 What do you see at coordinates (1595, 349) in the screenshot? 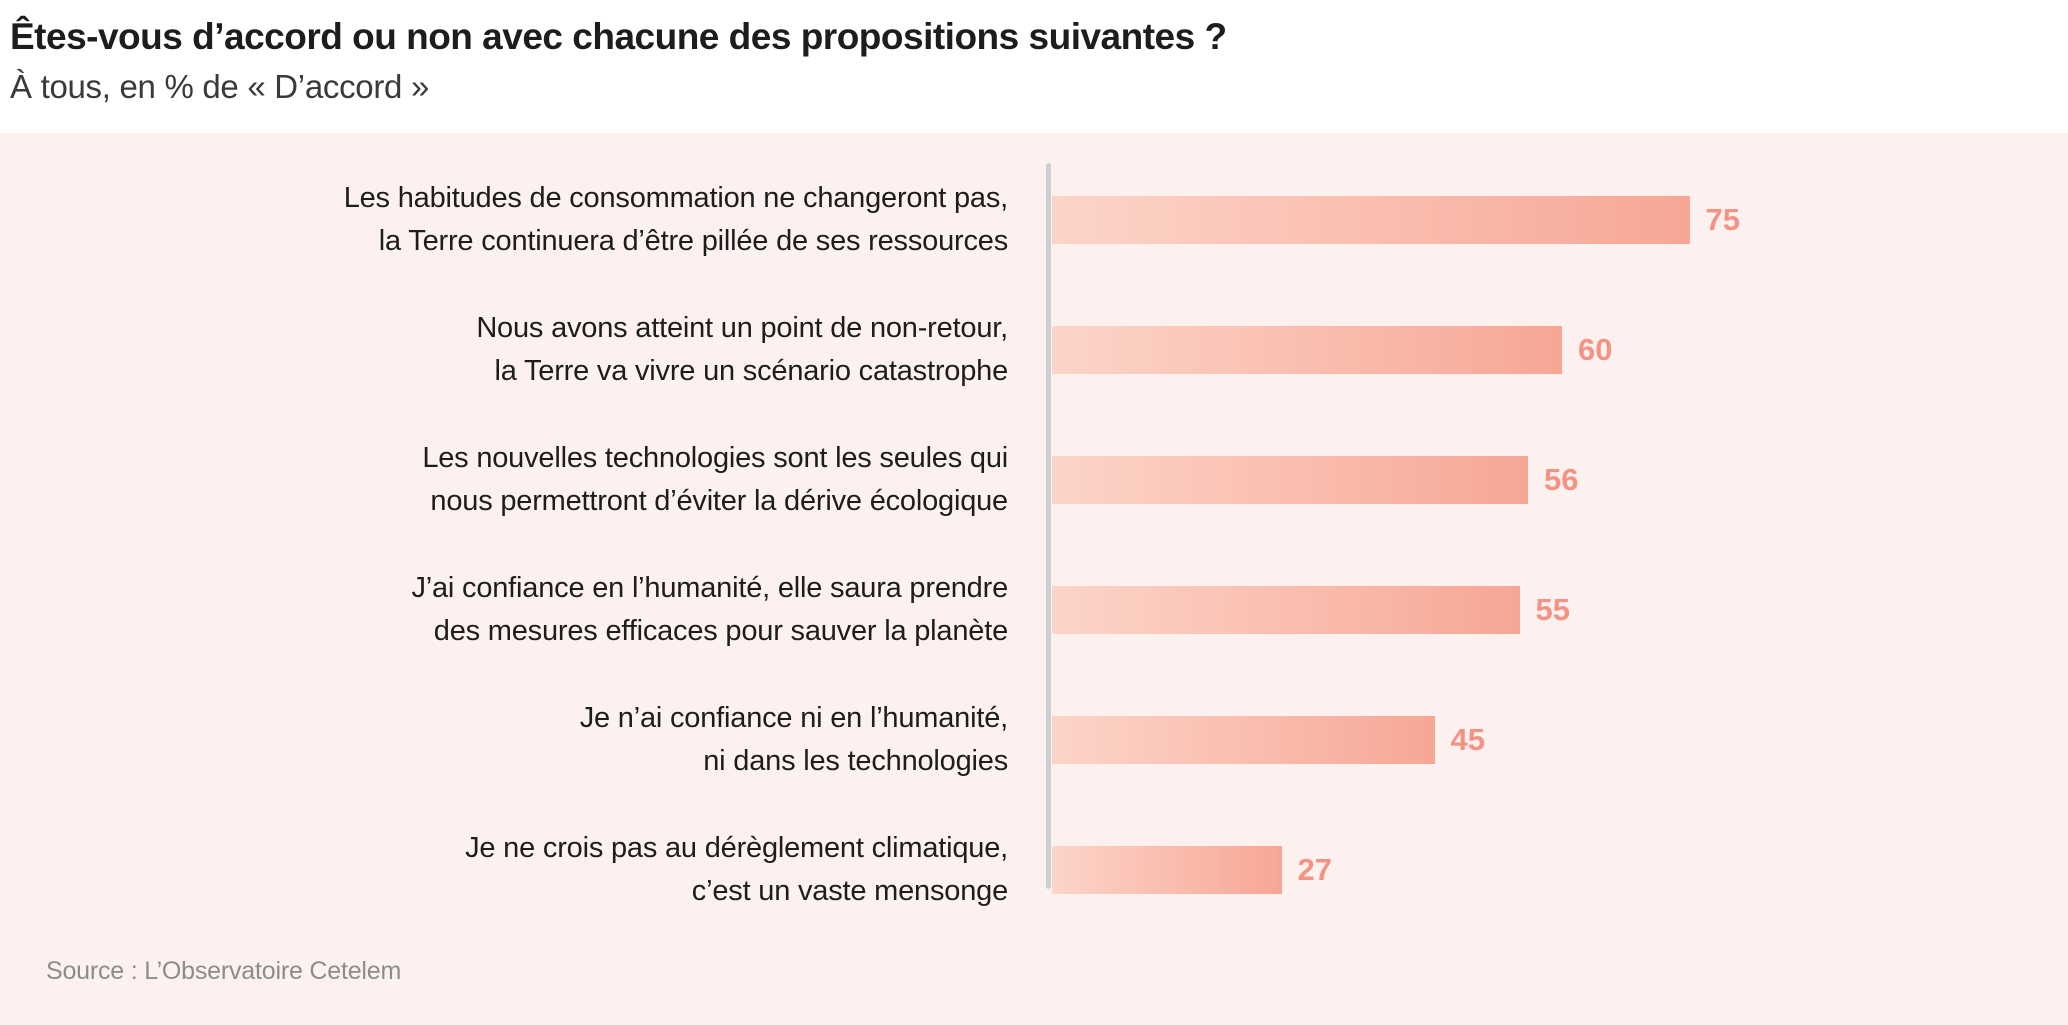
I see `bar-value: 60` at bounding box center [1595, 349].